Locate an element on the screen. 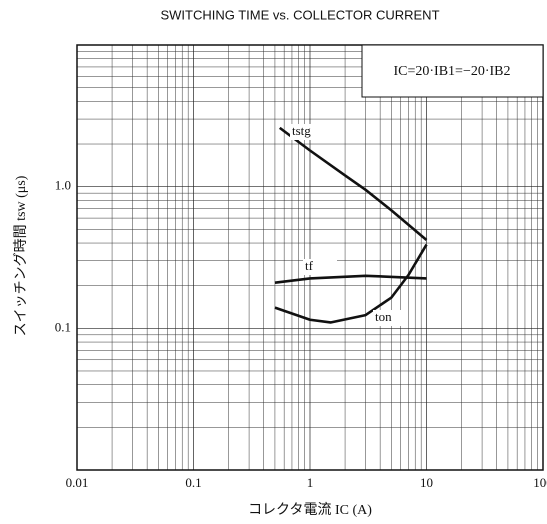 This screenshot has width=547, height=524. series-label: tf is located at coordinates (309, 265).